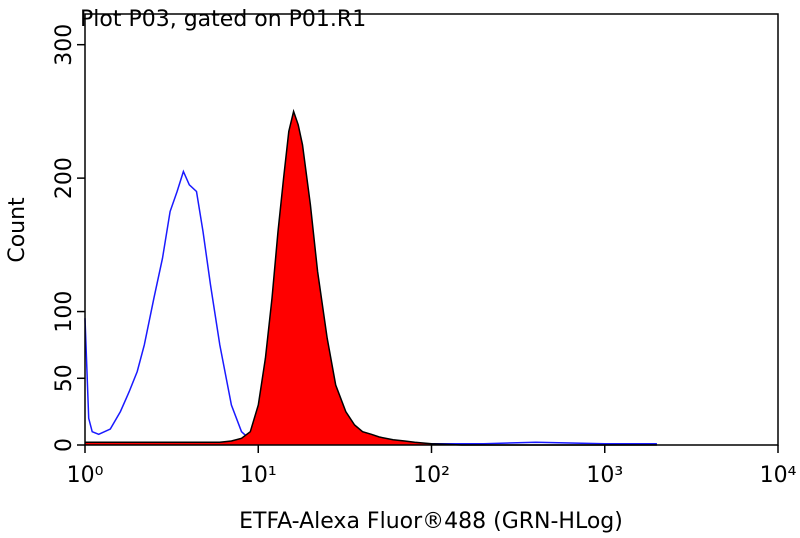 Image resolution: width=800 pixels, height=538 pixels. I want to click on x-tick-label: 10⁰, so click(85, 475).